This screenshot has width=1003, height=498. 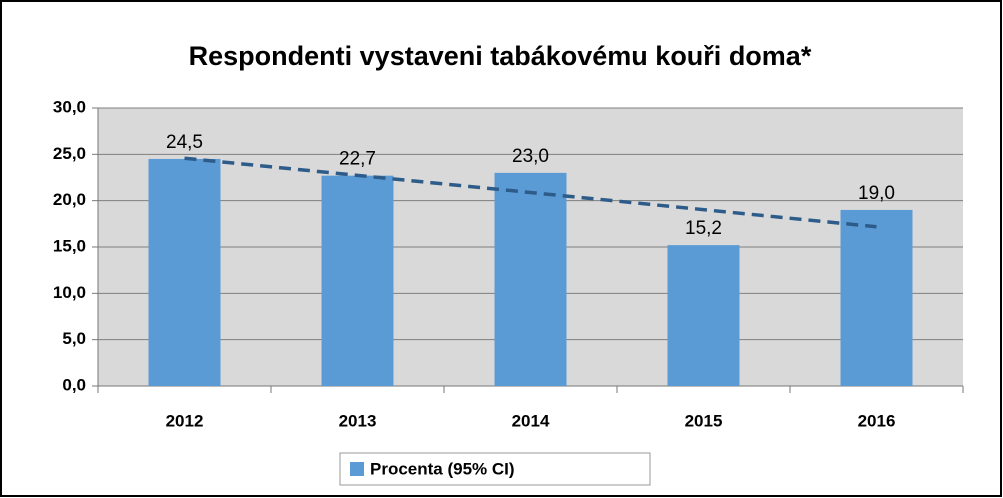 I want to click on data-label: 22,7, so click(x=357, y=159).